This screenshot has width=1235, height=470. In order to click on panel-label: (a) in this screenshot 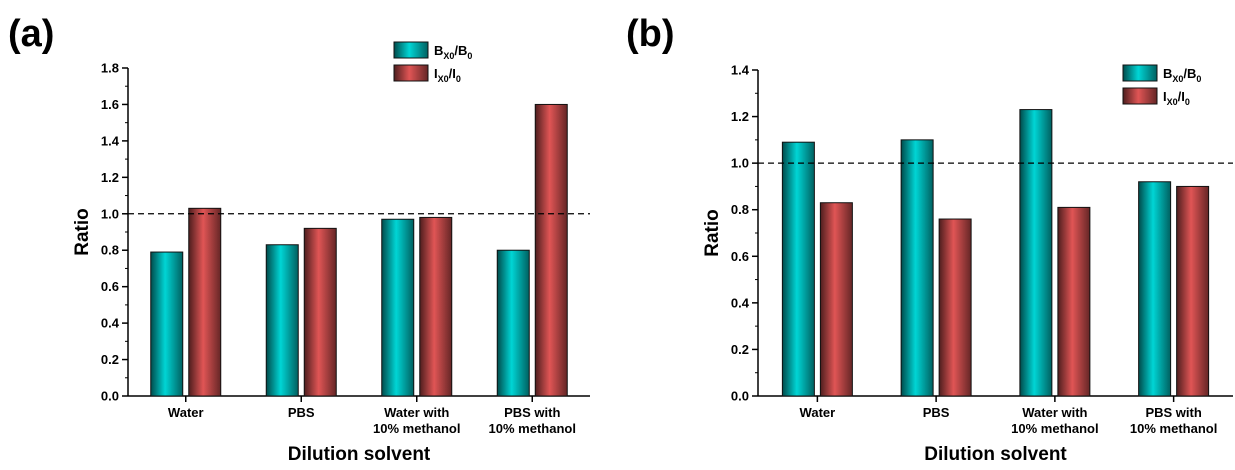, I will do `click(31, 34)`.